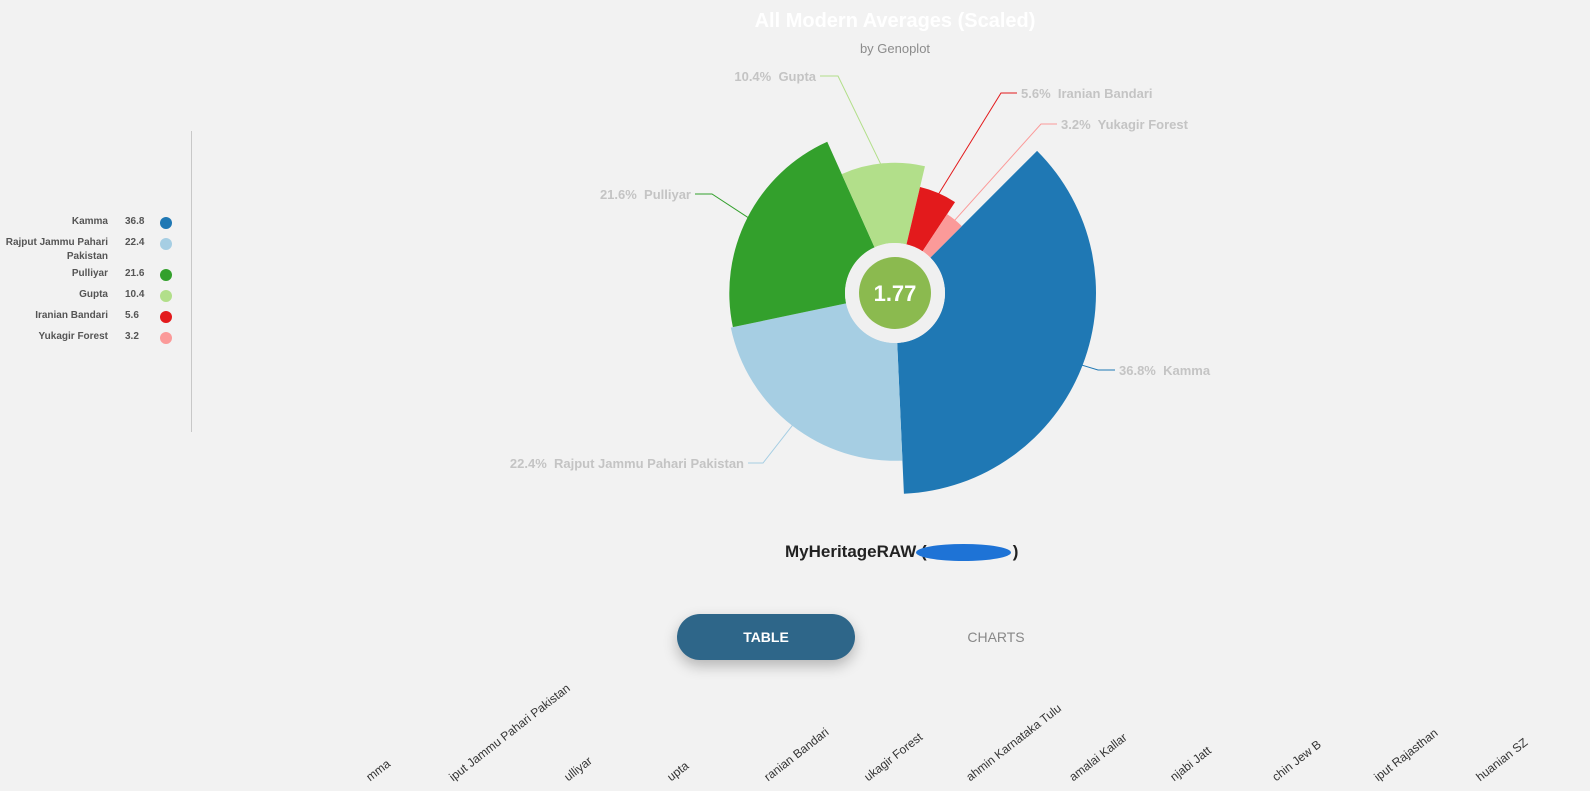  What do you see at coordinates (796, 754) in the screenshot?
I see `column-header: ranian Bandari` at bounding box center [796, 754].